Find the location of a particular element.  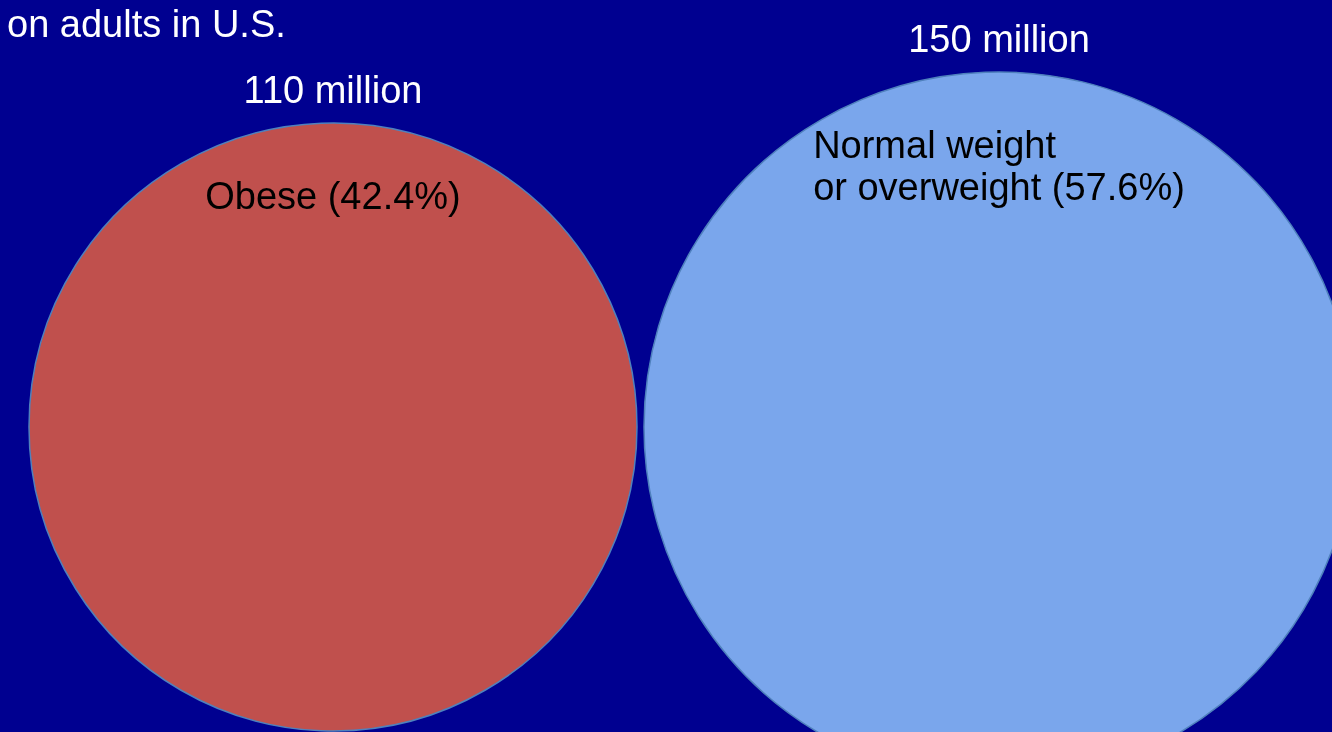

text: on adults in U.S. is located at coordinates (146, 24).